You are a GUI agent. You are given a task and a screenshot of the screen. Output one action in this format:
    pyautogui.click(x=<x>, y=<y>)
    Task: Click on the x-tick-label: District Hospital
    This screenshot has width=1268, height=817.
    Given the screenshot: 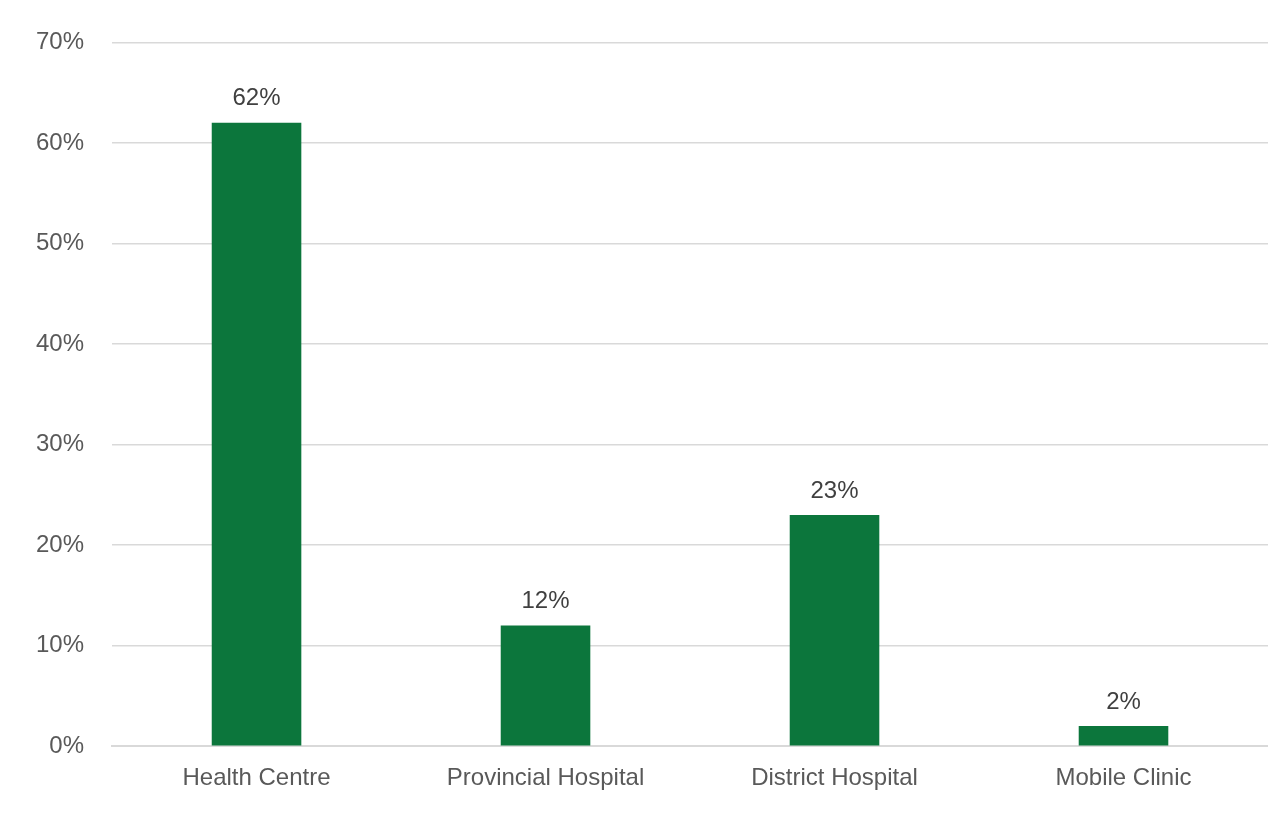 What is the action you would take?
    pyautogui.click(x=834, y=777)
    